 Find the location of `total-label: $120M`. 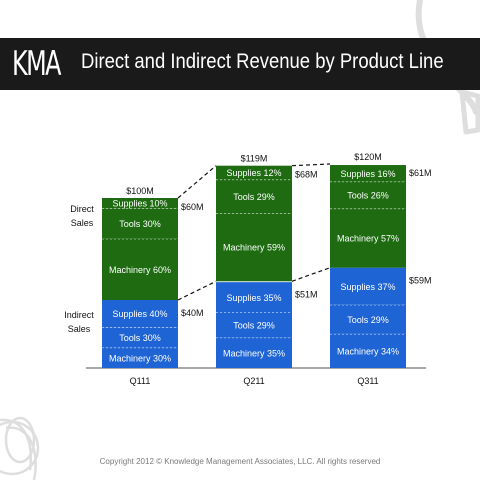

total-label: $120M is located at coordinates (368, 157).